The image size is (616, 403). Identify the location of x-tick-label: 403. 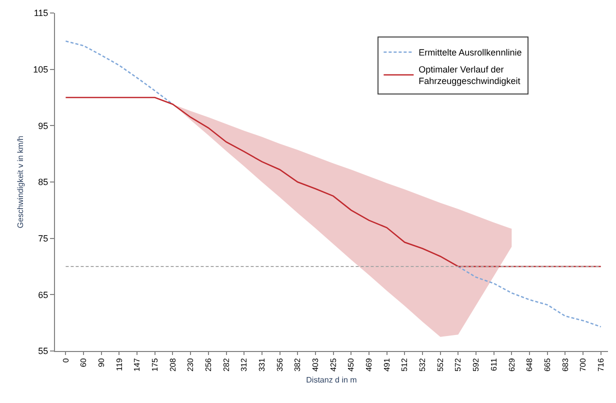
(315, 365).